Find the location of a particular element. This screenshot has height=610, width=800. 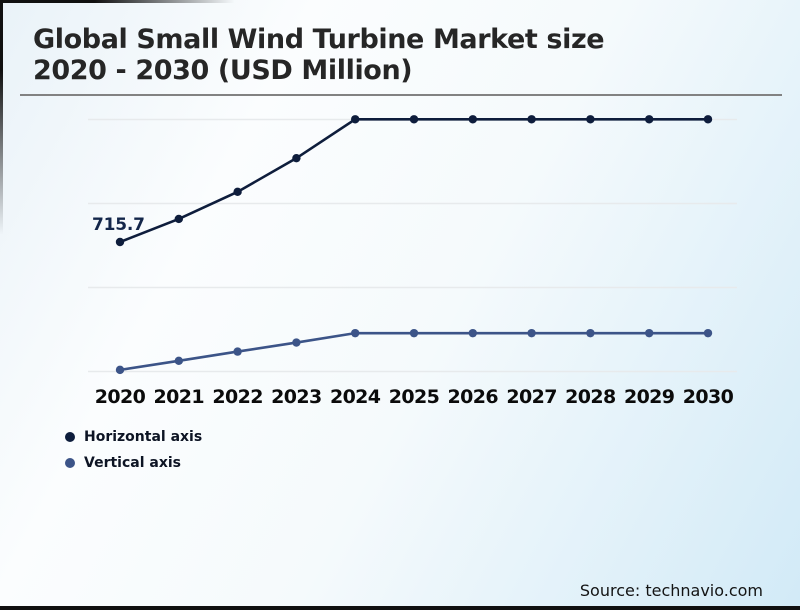

x-axis-label: 2026 is located at coordinates (473, 397).